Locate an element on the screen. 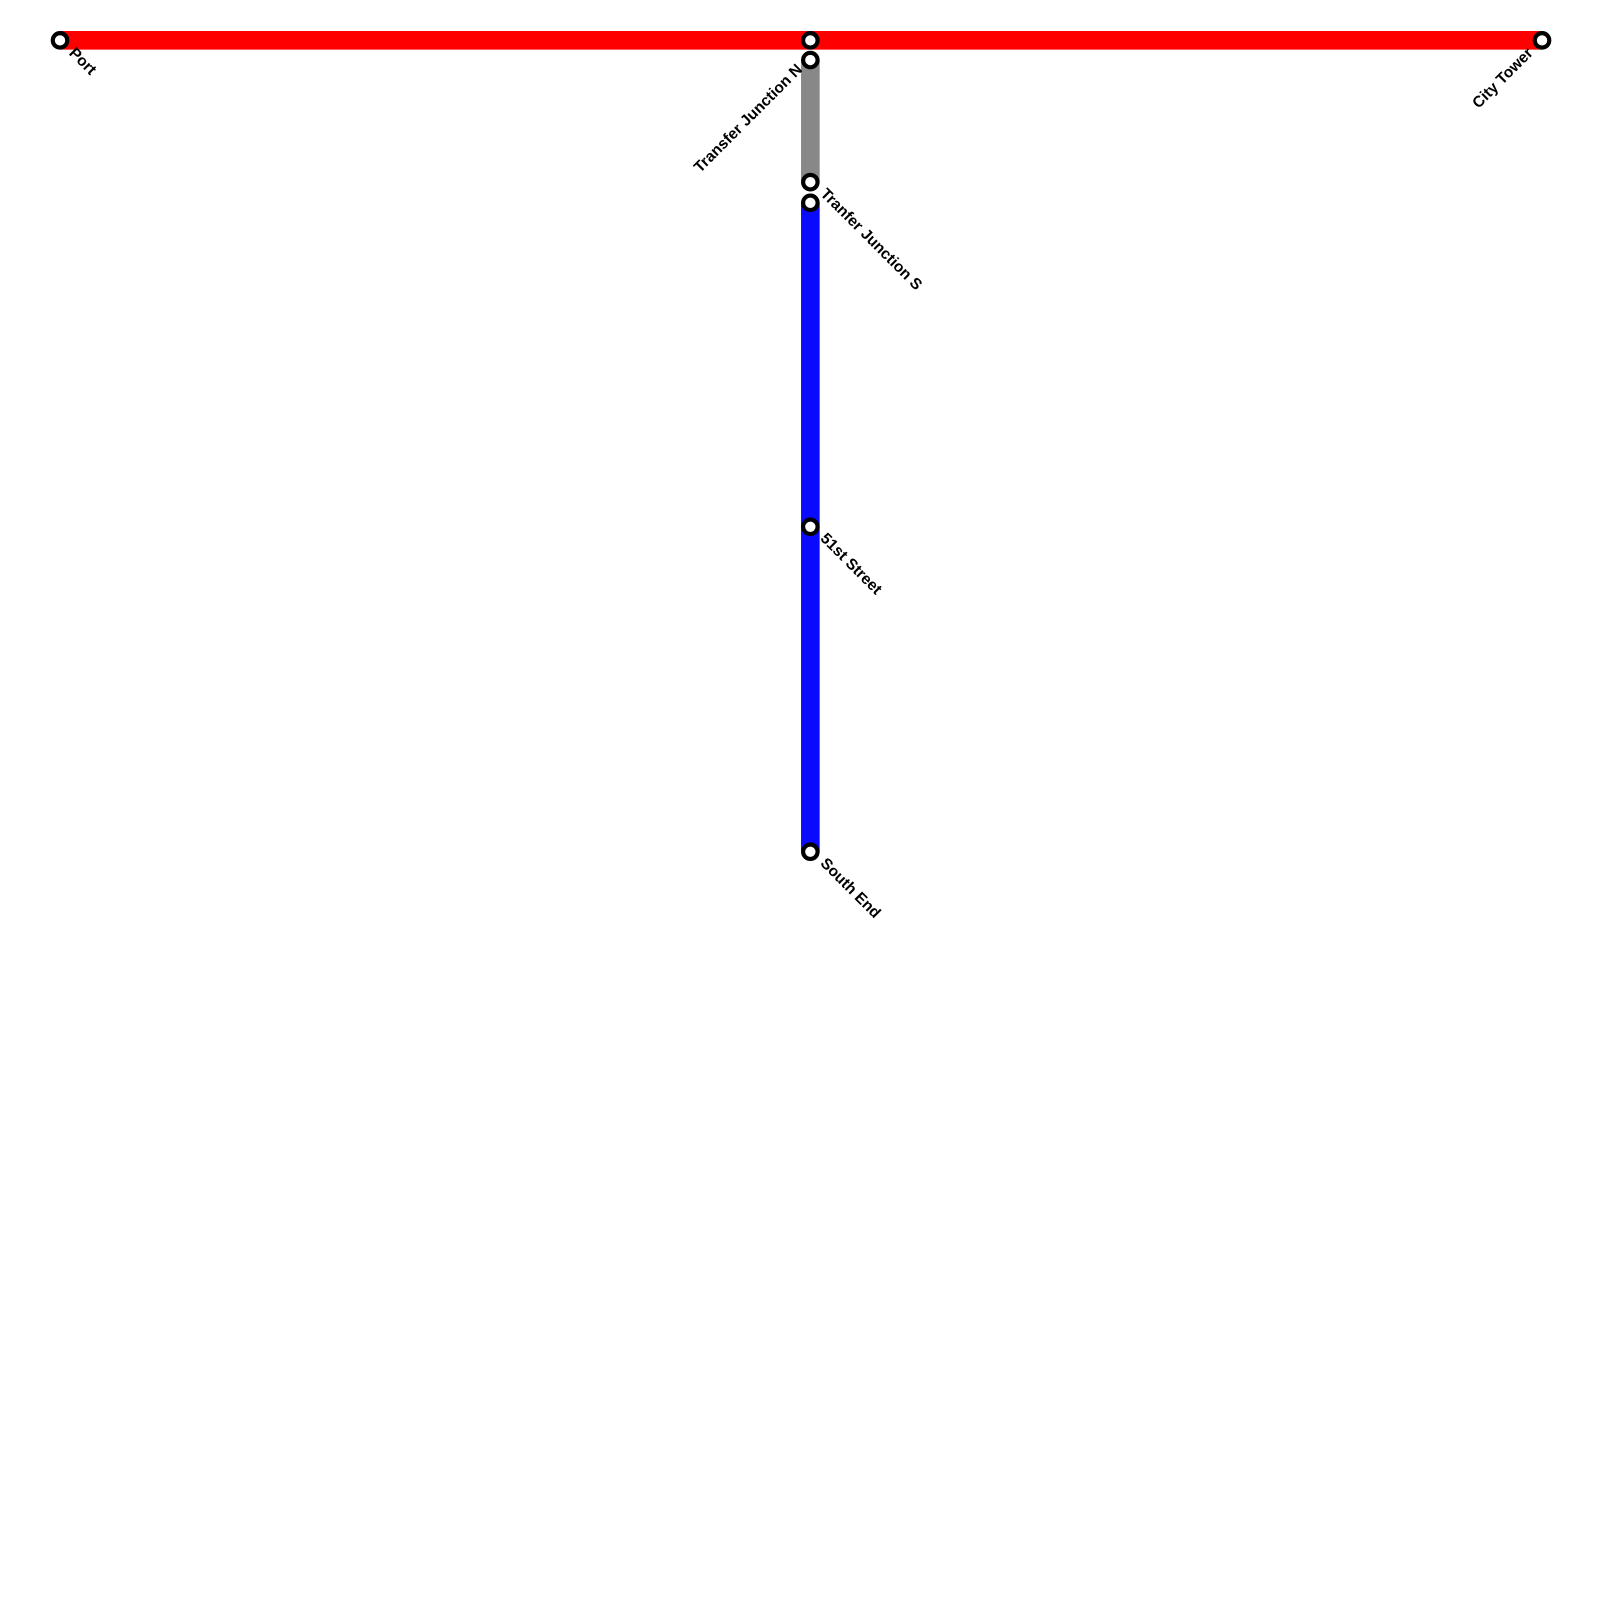 The height and width of the screenshot is (1600, 1600). station-label: Tranfer Junction S is located at coordinates (871, 239).